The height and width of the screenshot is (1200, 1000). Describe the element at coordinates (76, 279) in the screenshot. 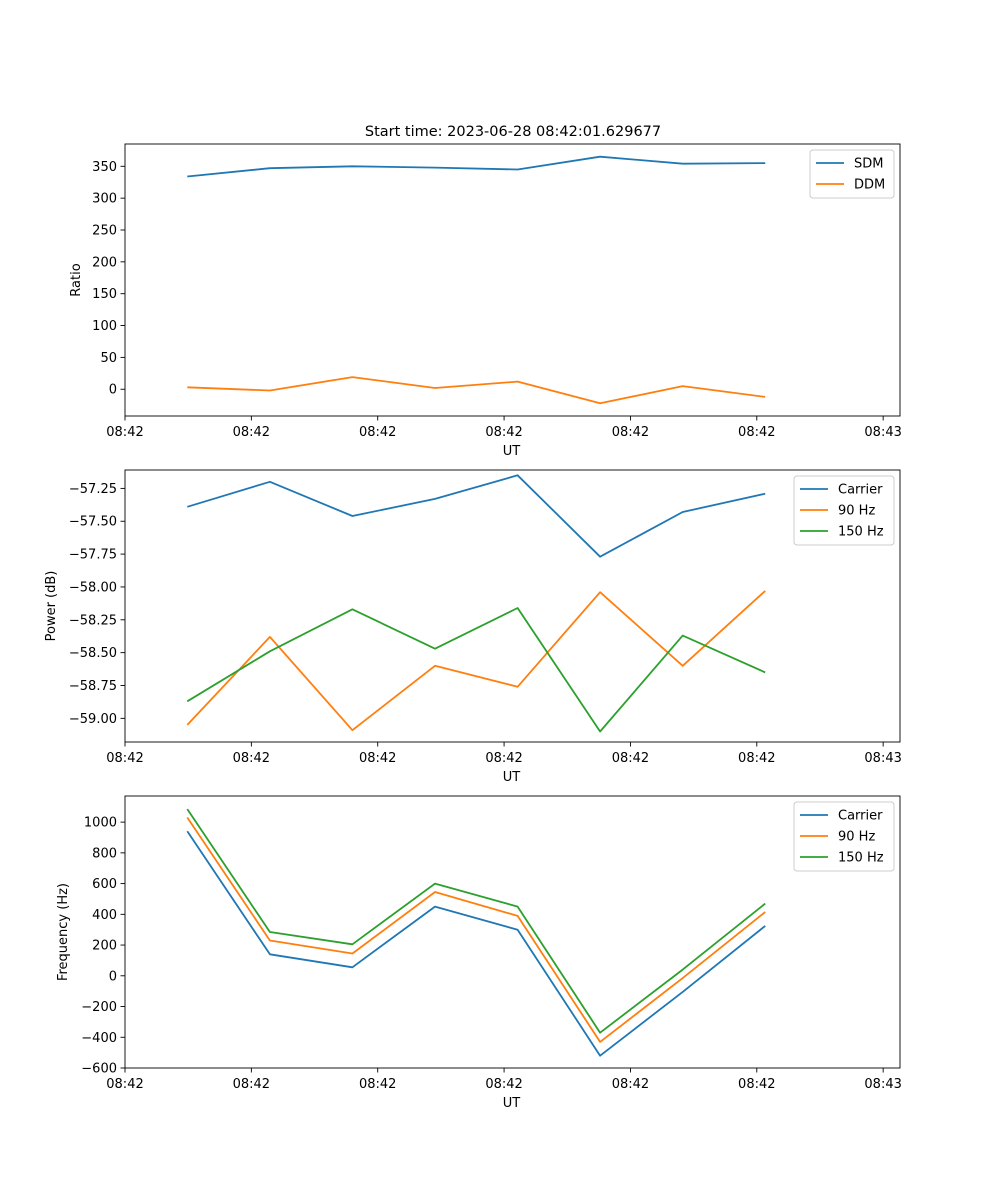

I see `y-axis-label: Ratio` at that location.